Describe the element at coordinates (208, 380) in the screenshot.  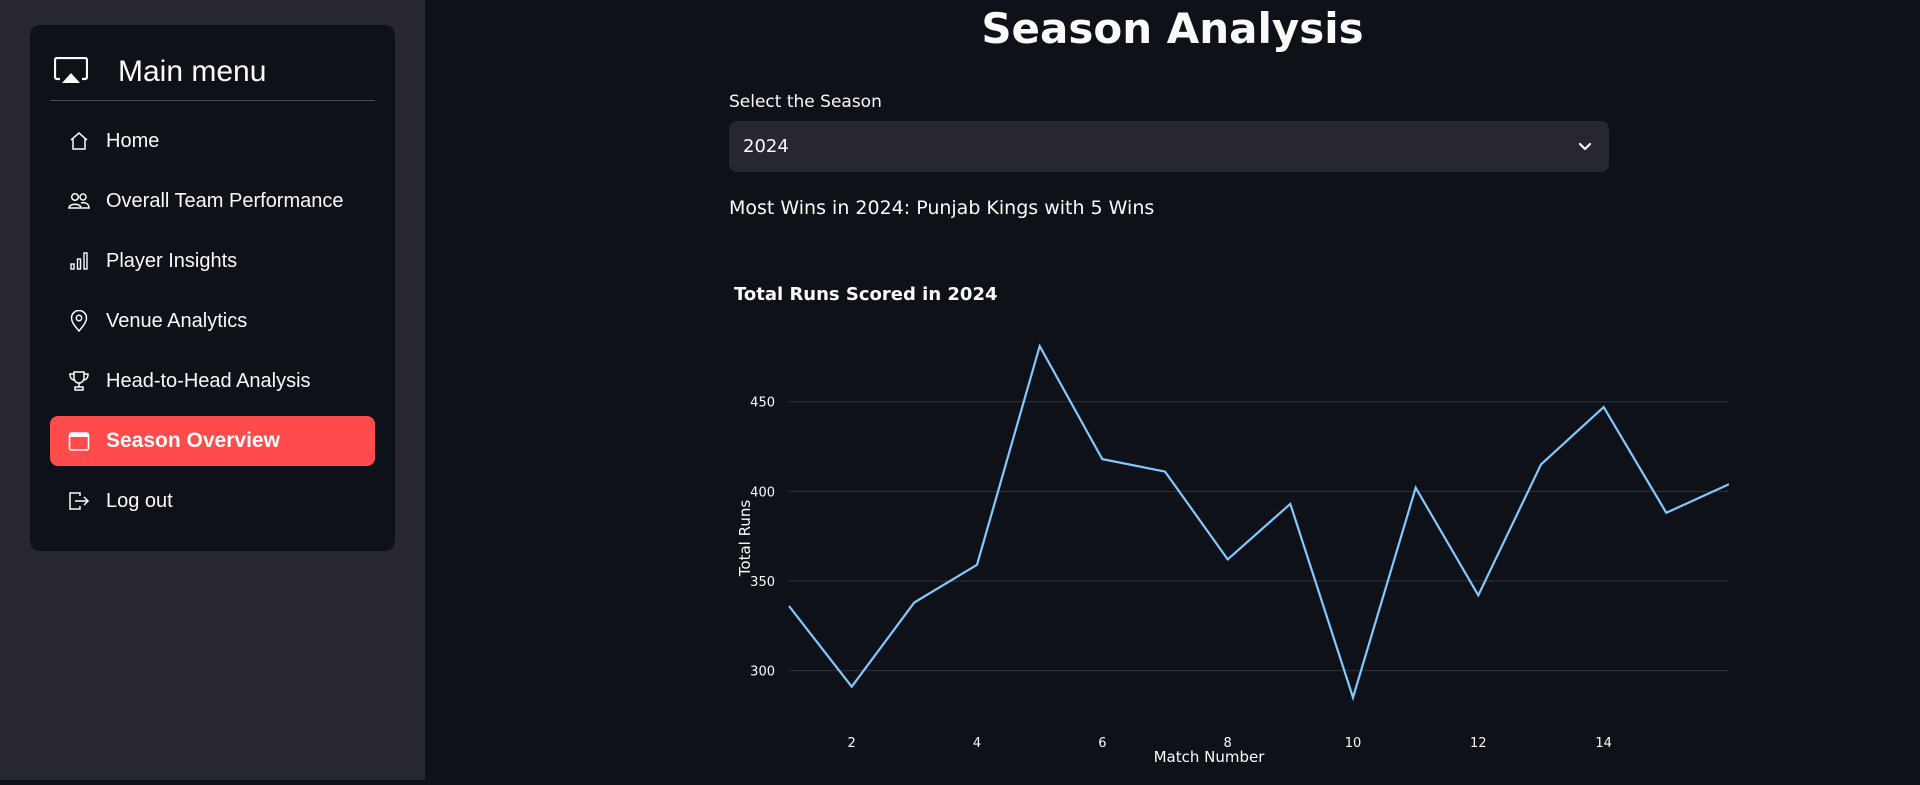
I see `sidebar-item-label: Head-to-Head Analysis` at that location.